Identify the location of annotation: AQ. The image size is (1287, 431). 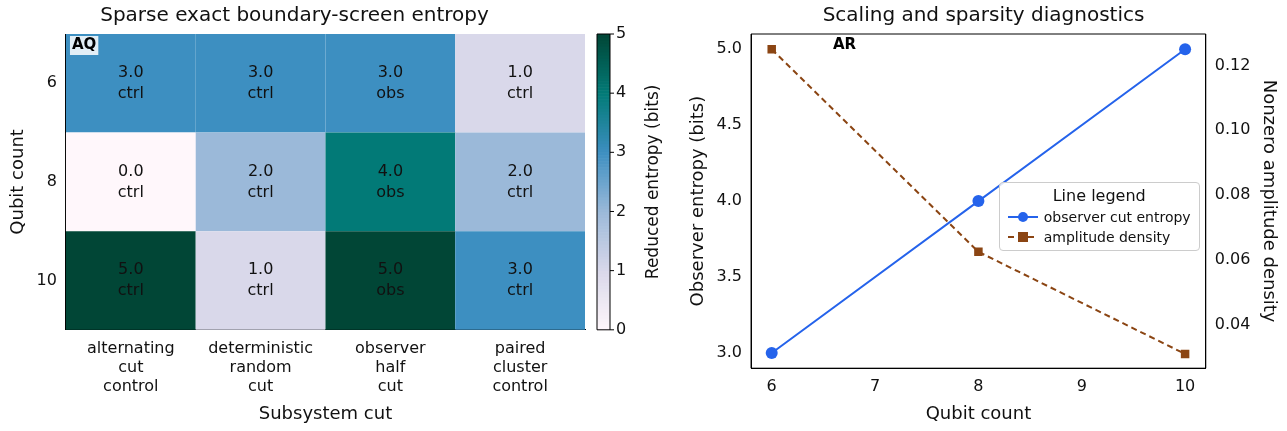
(84, 44).